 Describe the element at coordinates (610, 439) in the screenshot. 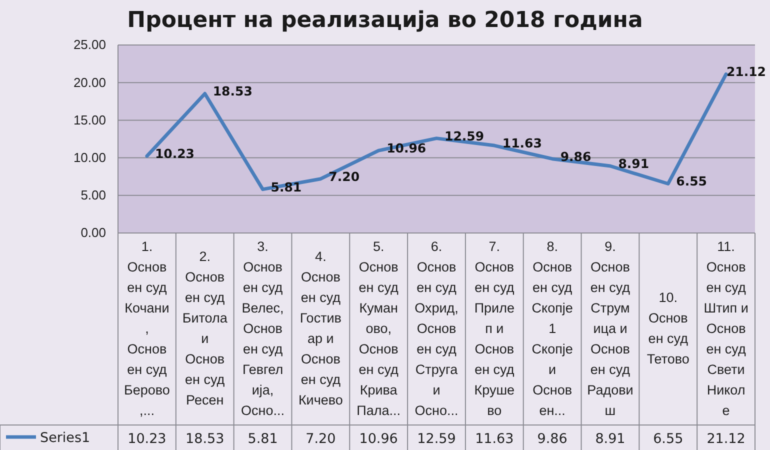

I see `data-label: 8.91` at that location.